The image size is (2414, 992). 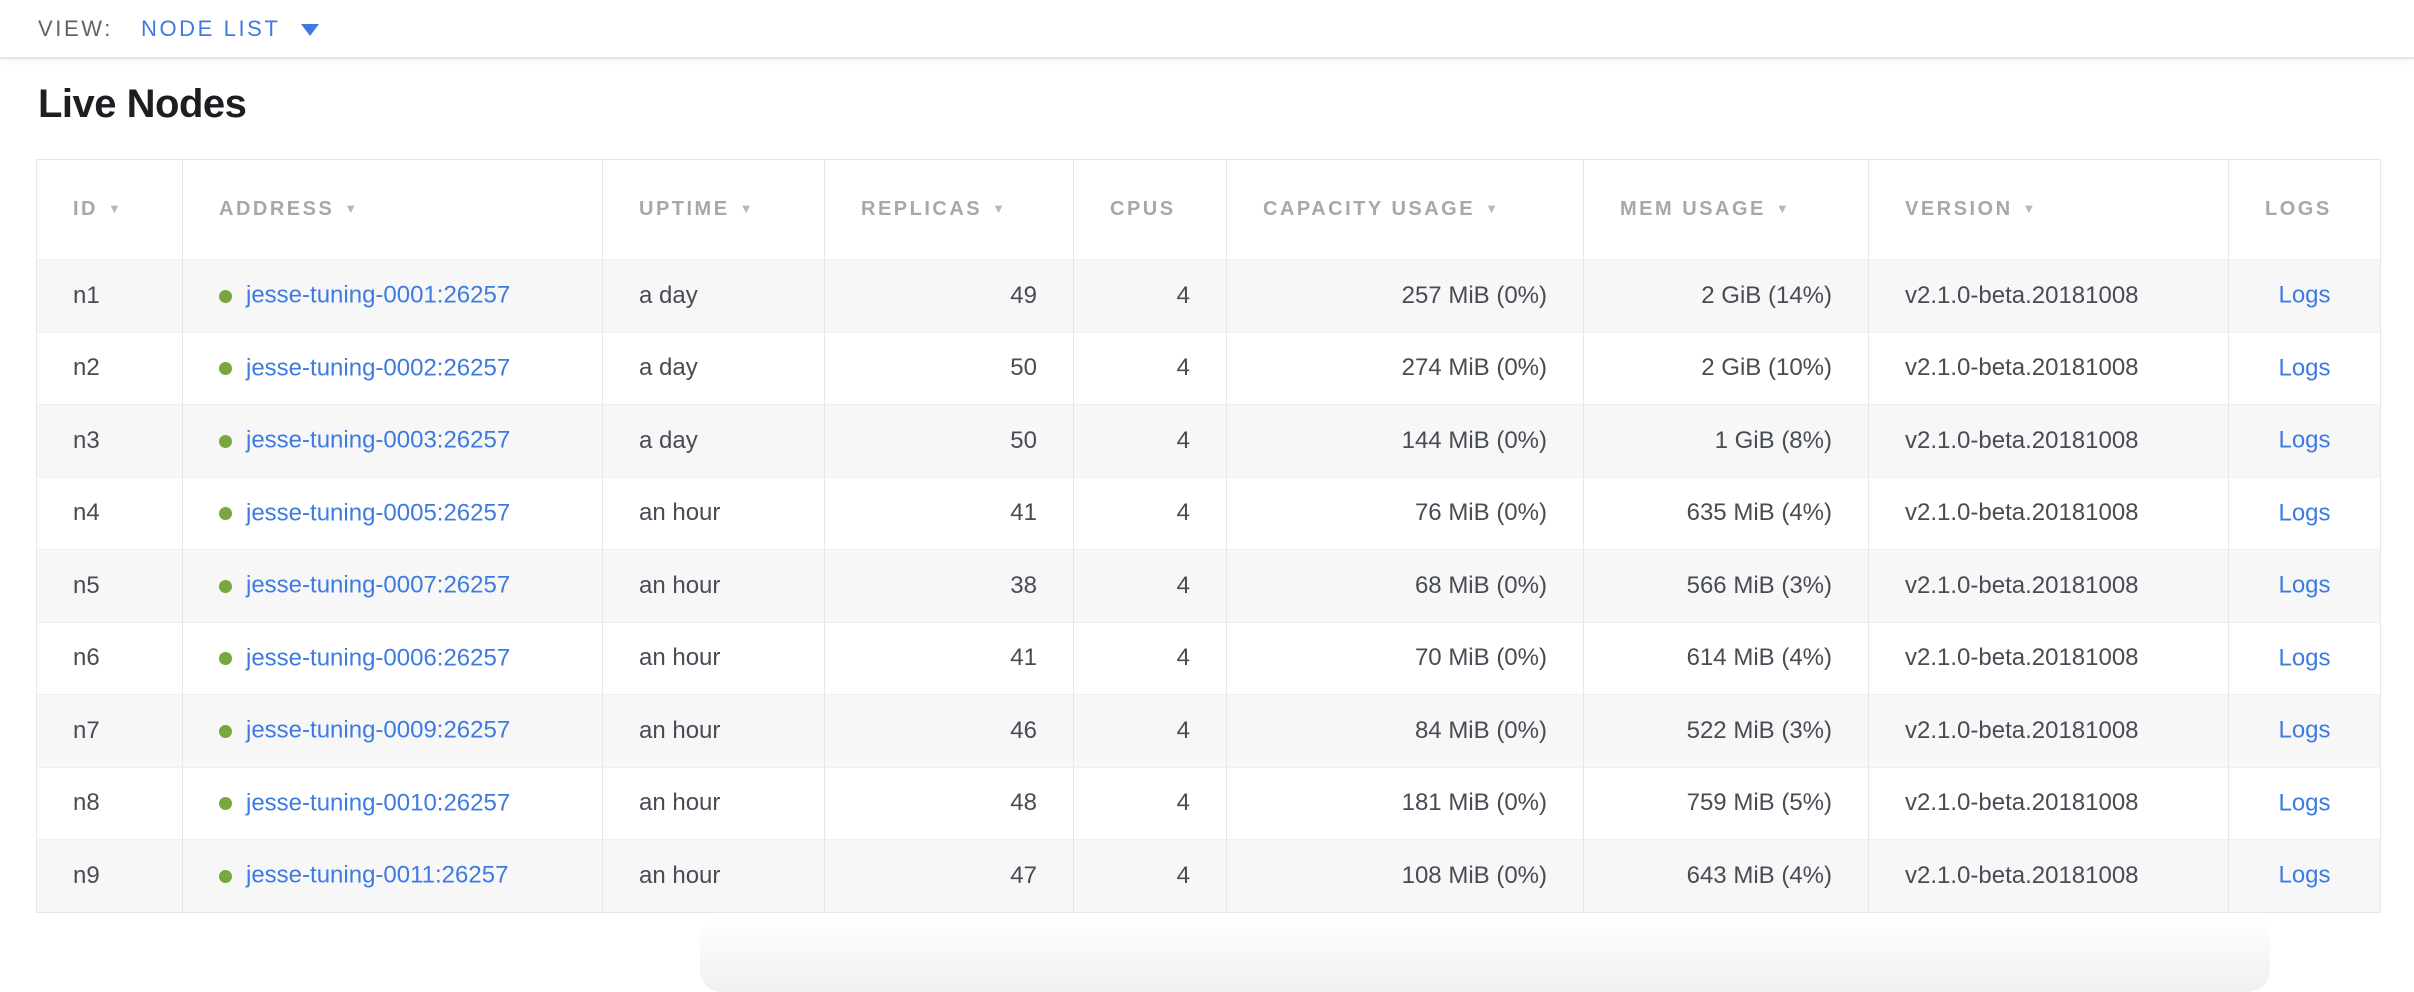 What do you see at coordinates (949, 368) in the screenshot?
I see `cell-replicas: 50` at bounding box center [949, 368].